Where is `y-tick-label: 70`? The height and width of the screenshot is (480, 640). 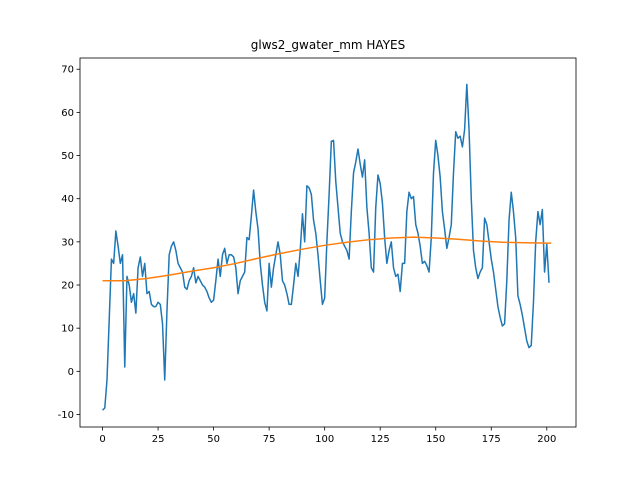
y-tick-label: 70 is located at coordinates (67, 70).